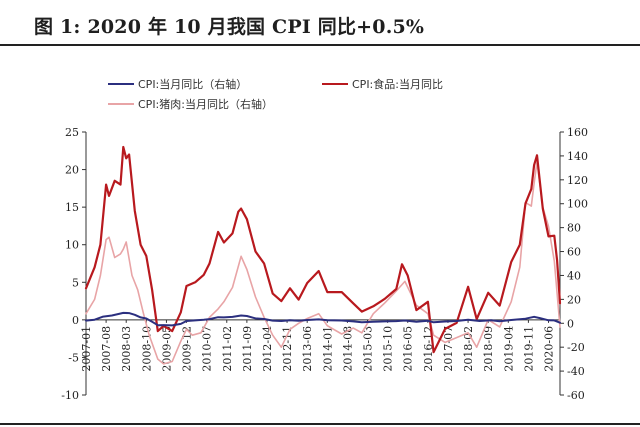  What do you see at coordinates (468, 349) in the screenshot?
I see `x-tick-label: 2018-02` at bounding box center [468, 349].